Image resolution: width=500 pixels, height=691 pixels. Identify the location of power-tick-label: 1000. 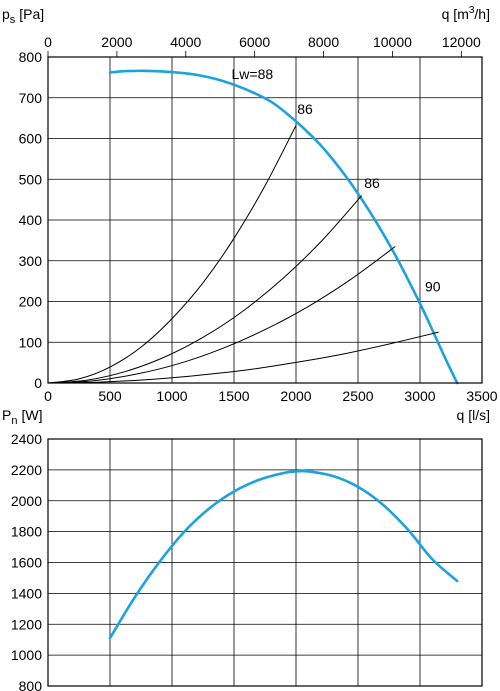
(26, 655).